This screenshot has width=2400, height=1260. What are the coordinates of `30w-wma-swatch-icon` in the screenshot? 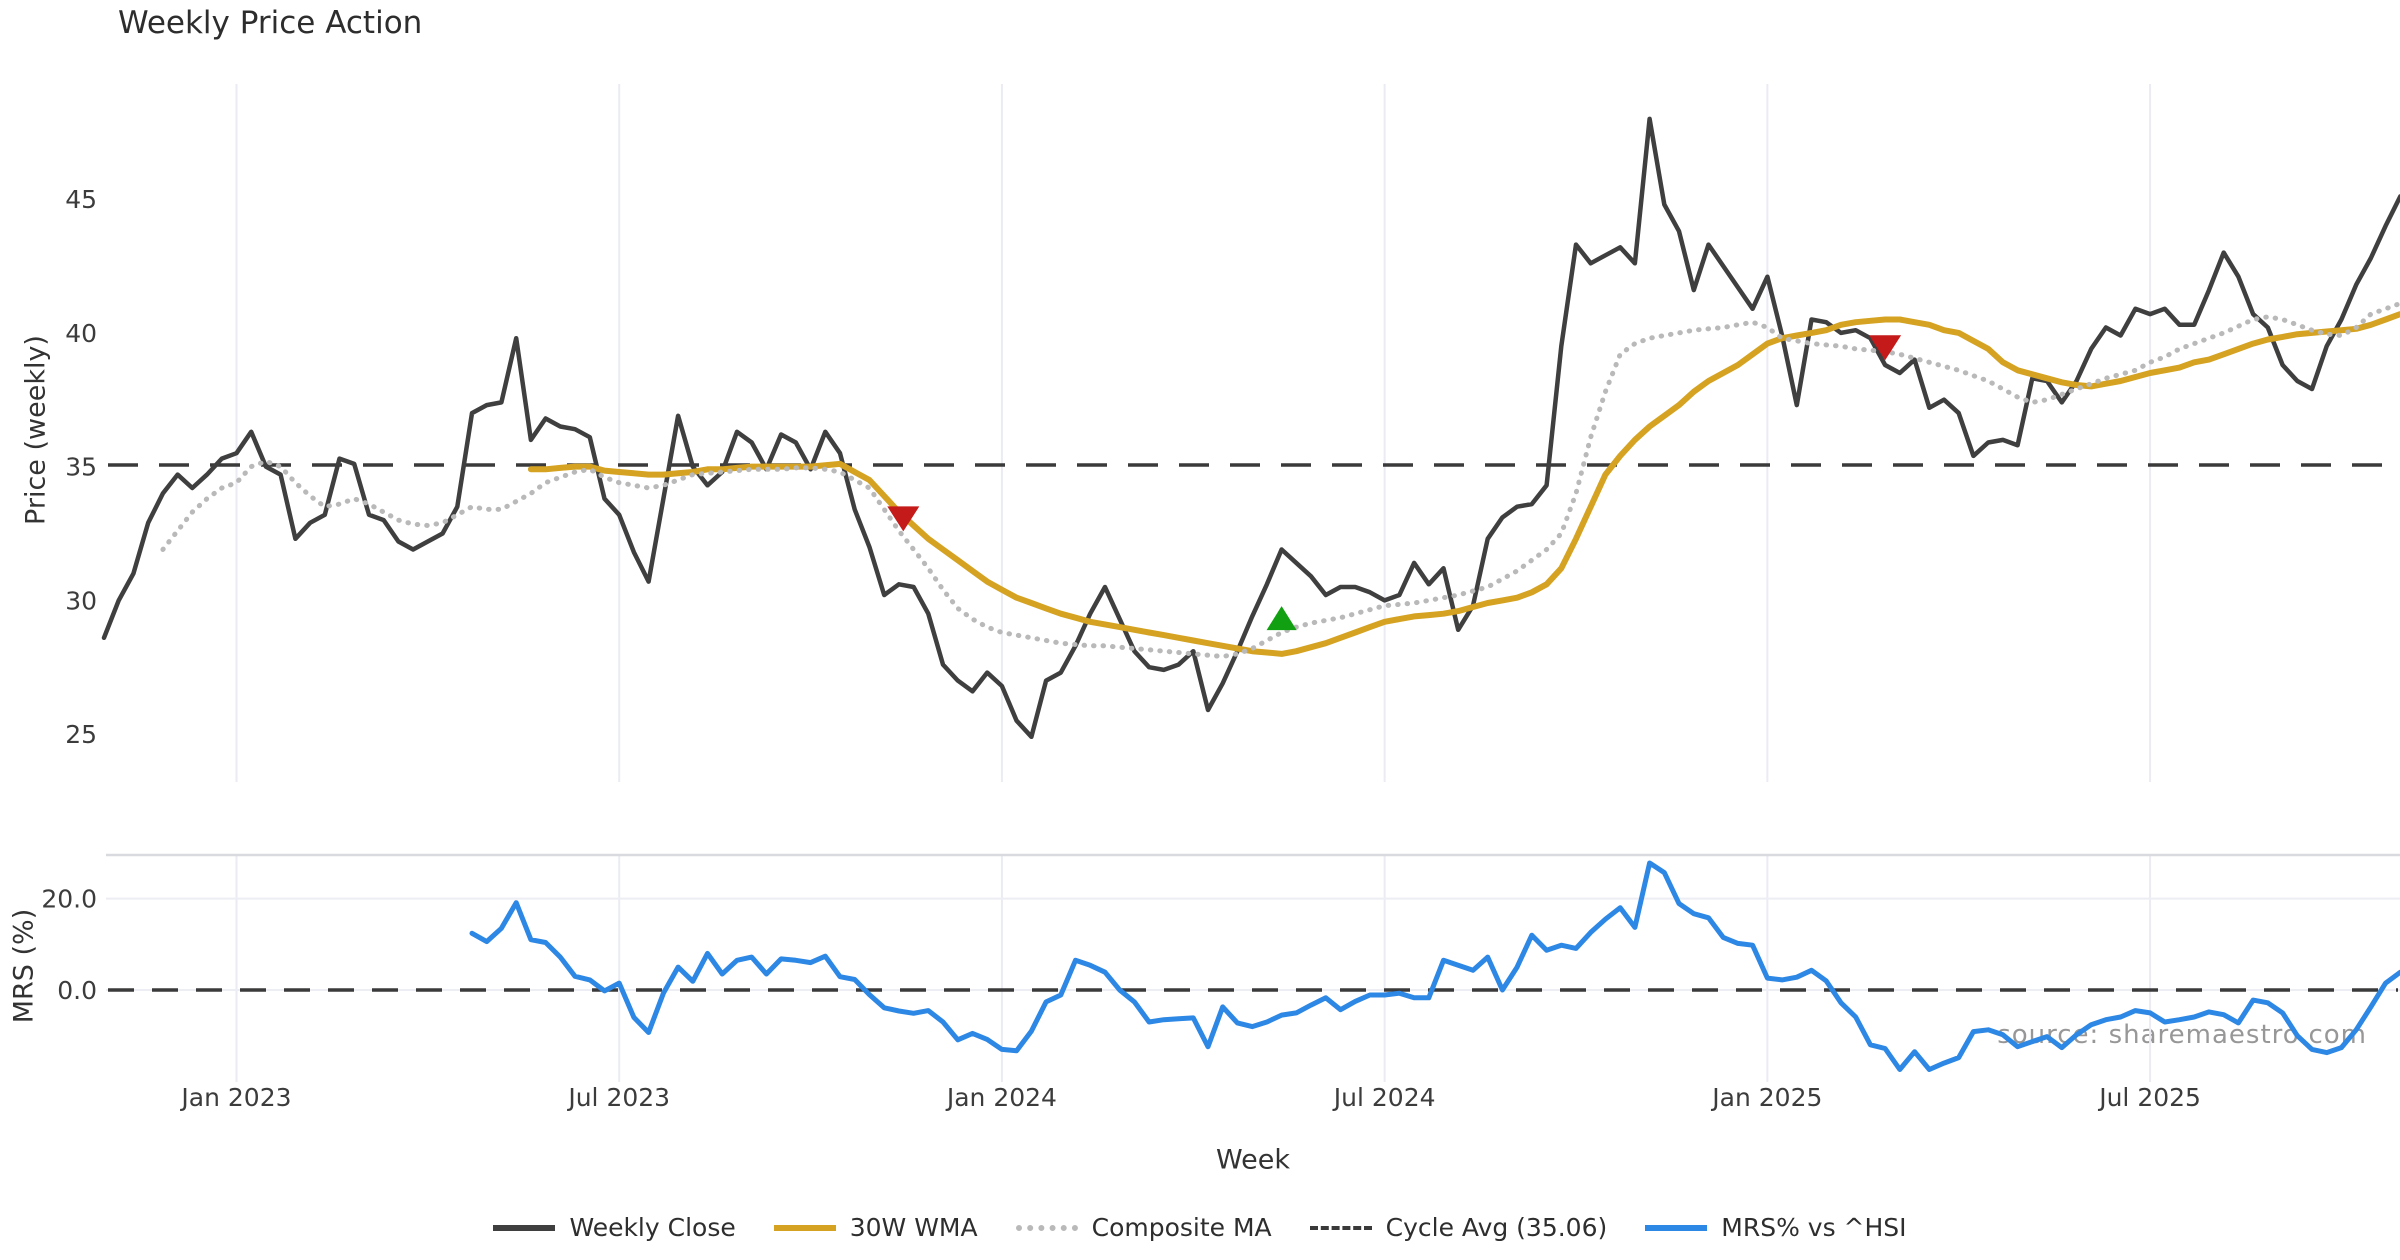 It's located at (804, 1227).